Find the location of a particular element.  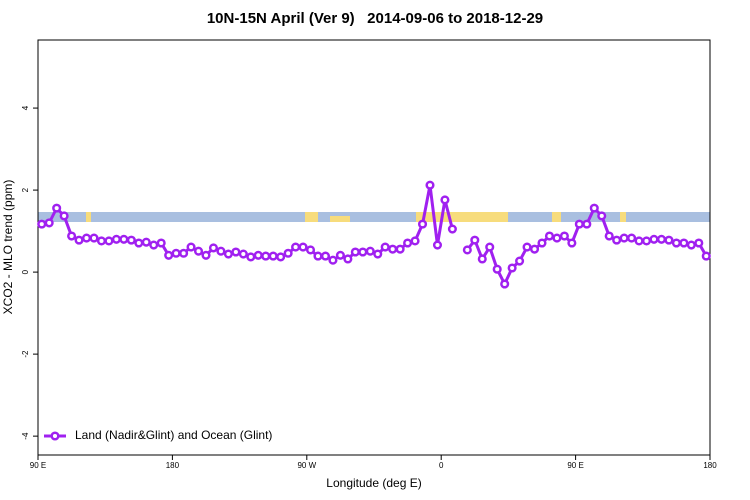

y-tick-label: -4 is located at coordinates (25, 436).